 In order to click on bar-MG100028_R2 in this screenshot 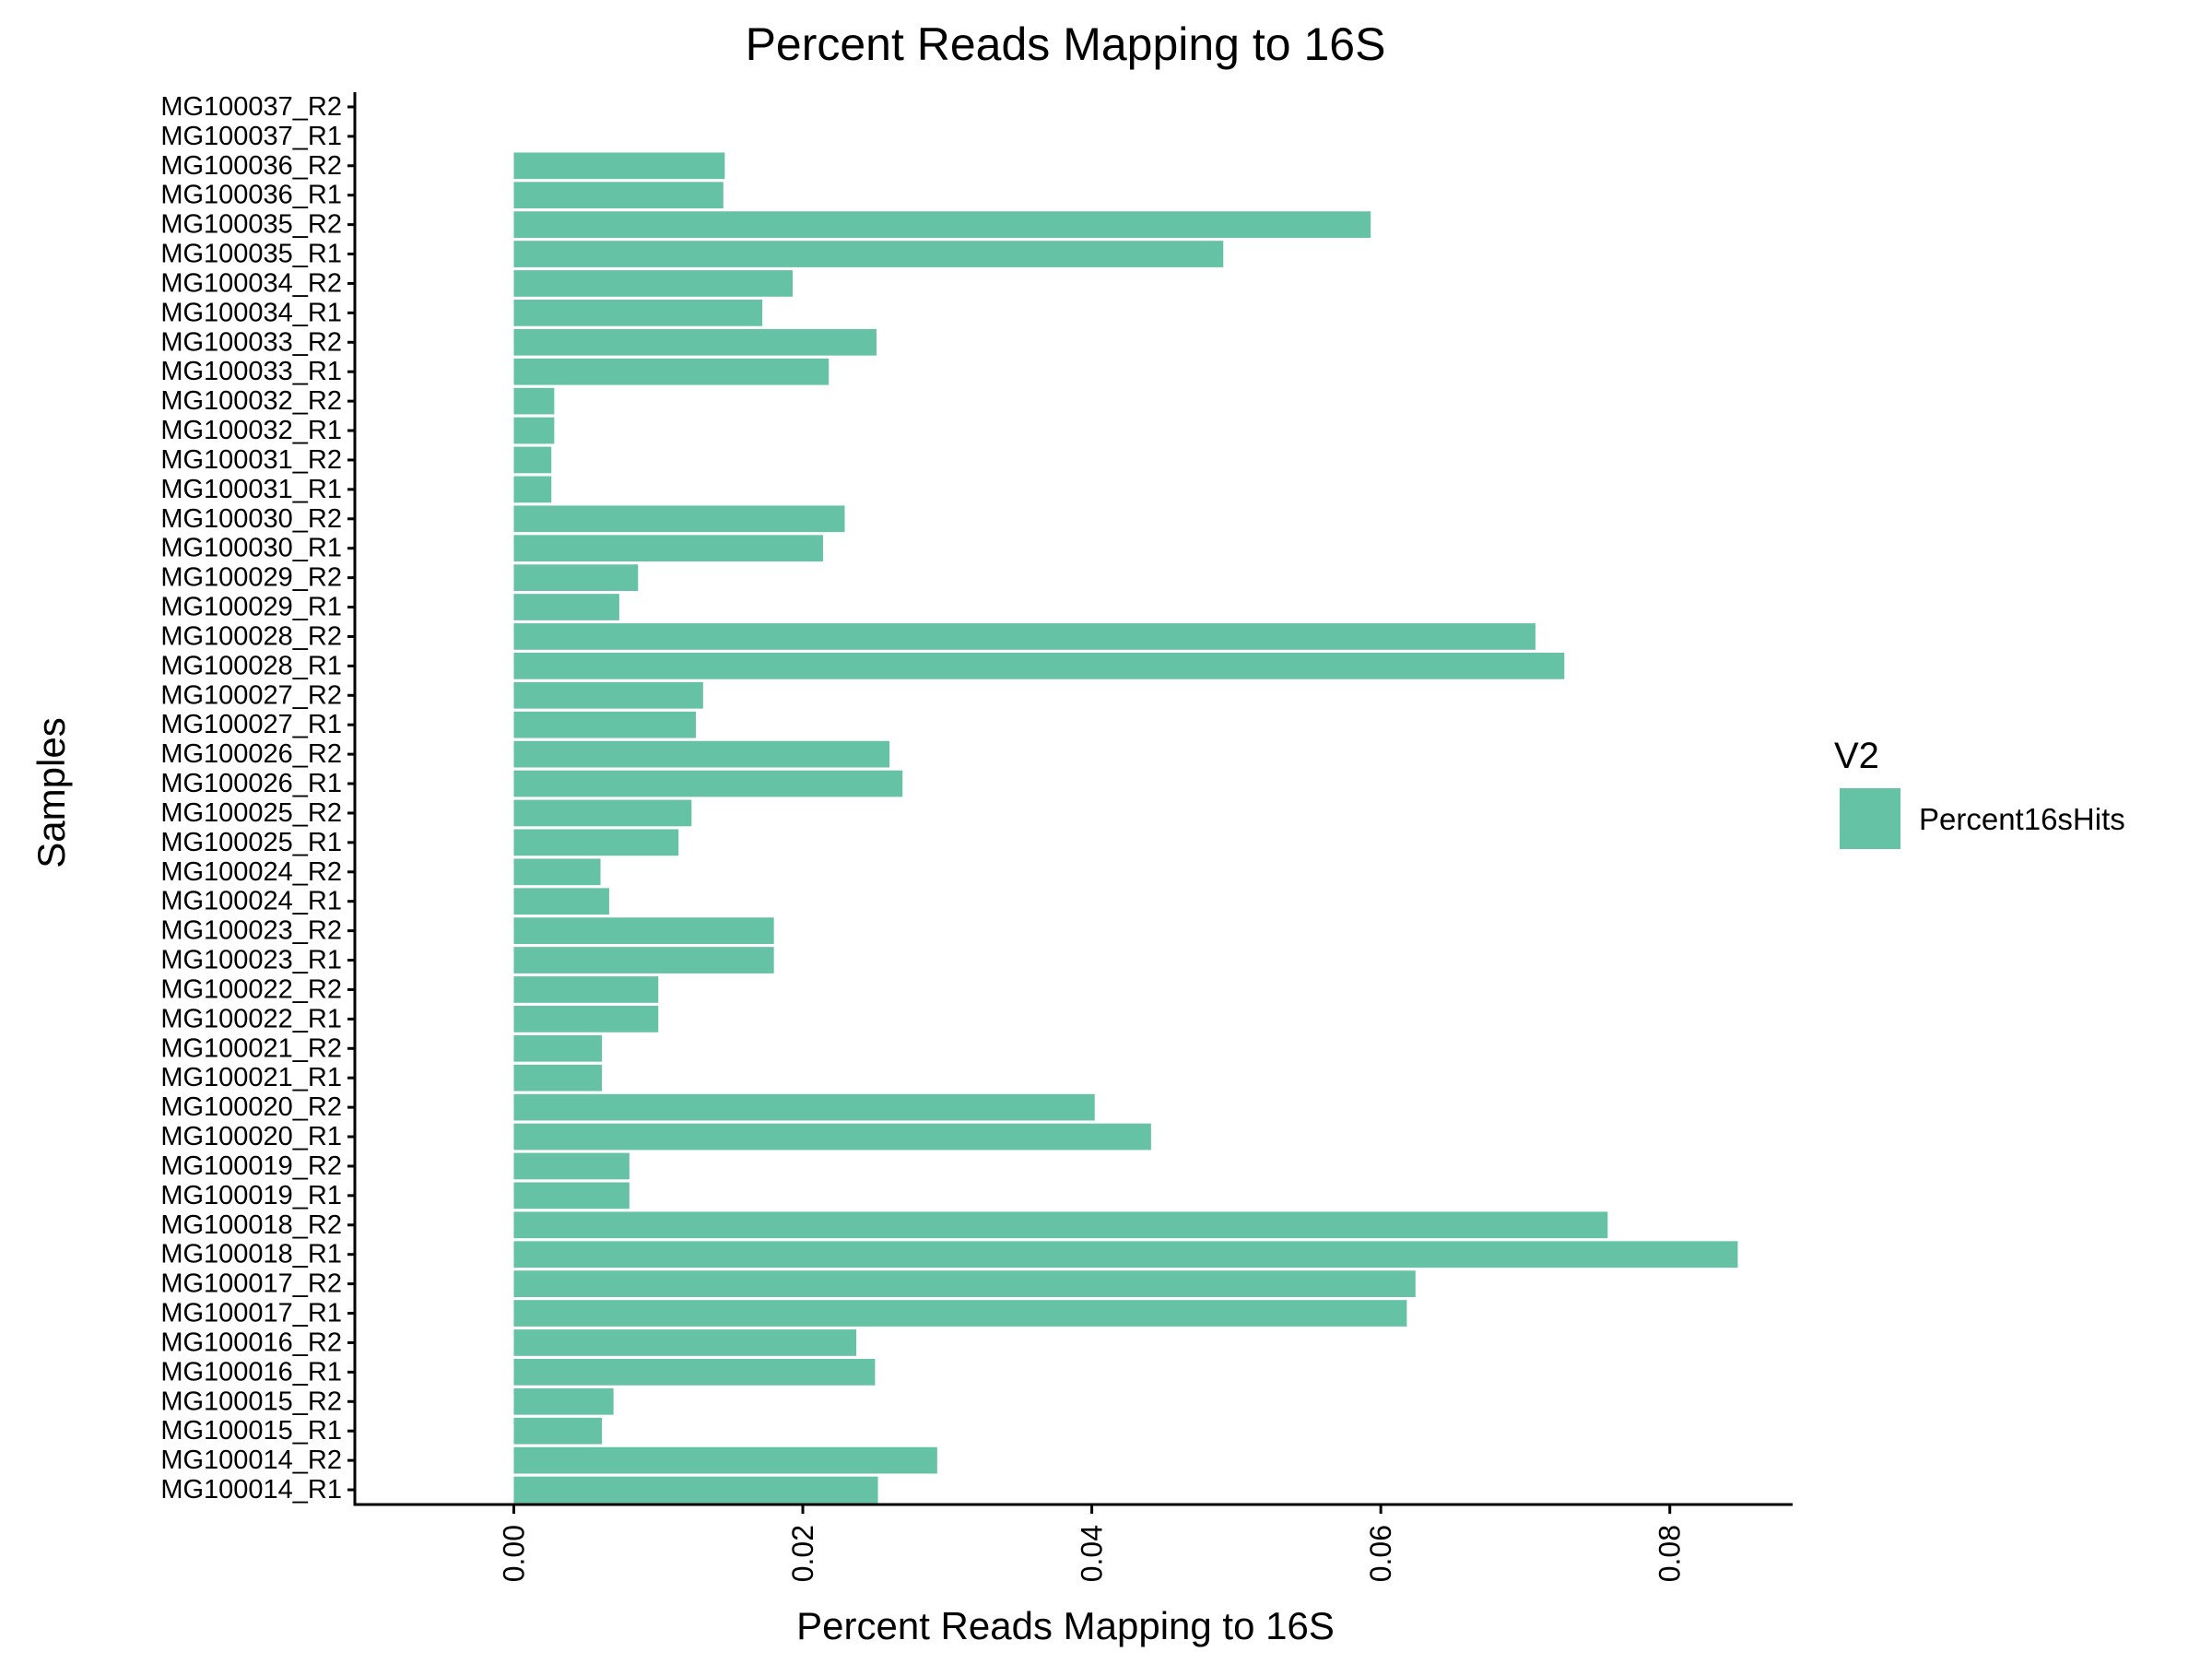, I will do `click(1024, 636)`.